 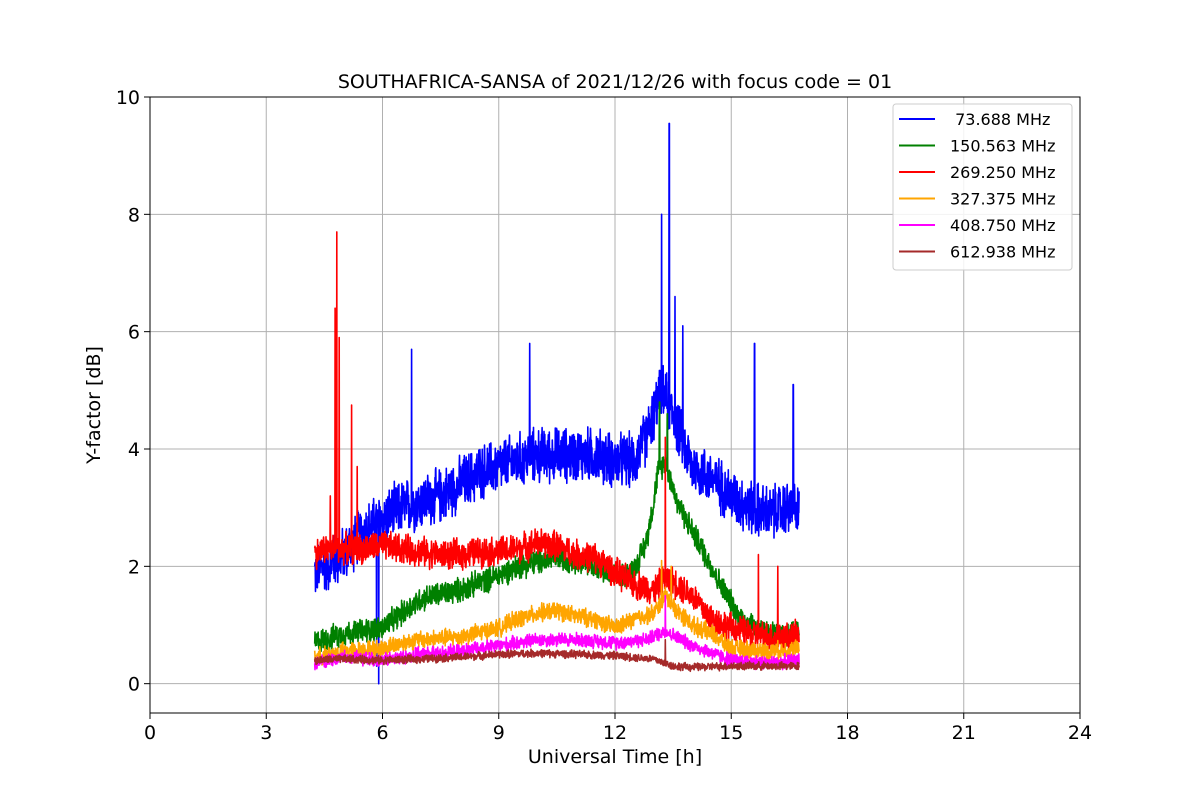 What do you see at coordinates (1002, 225) in the screenshot?
I see `legend-label: 408.750 MHz` at bounding box center [1002, 225].